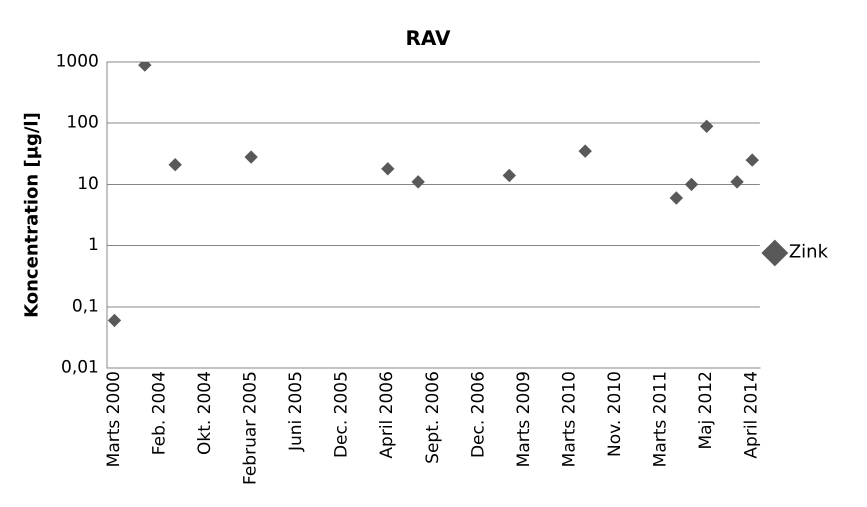 This screenshot has width=867, height=507. What do you see at coordinates (250, 428) in the screenshot?
I see `x-tick-label: Februar 2005` at bounding box center [250, 428].